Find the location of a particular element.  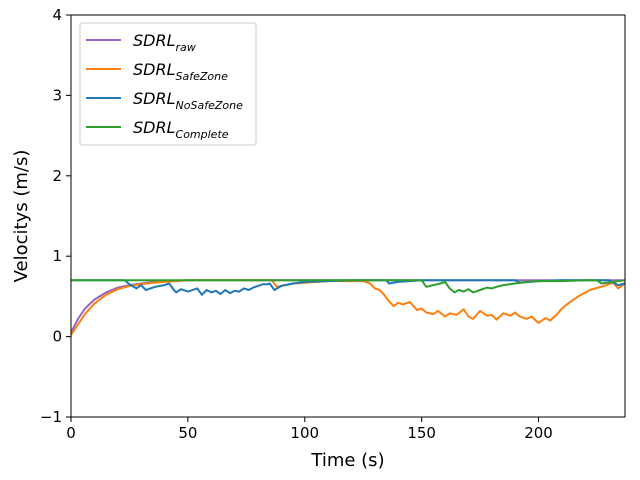

legend-entry-raw: SDRLraw is located at coordinates (141, 42).